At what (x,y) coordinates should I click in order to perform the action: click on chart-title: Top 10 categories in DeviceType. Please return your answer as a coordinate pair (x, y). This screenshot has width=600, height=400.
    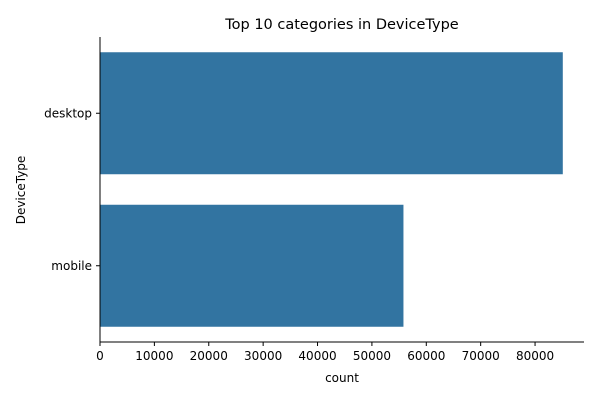
    Looking at the image, I should click on (341, 25).